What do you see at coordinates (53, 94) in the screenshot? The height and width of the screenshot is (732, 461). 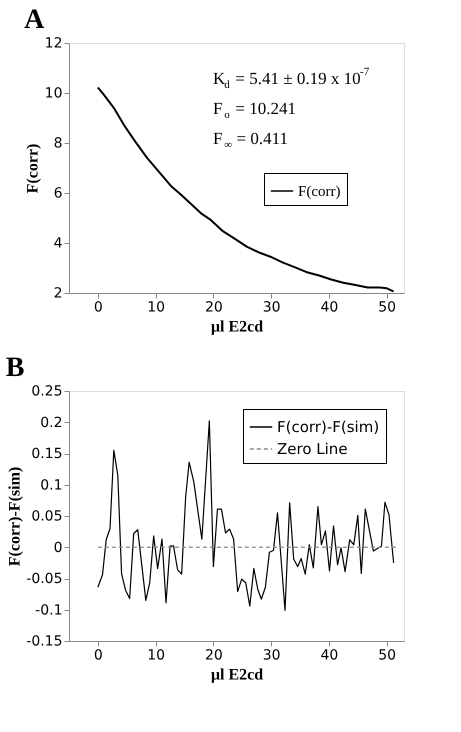 I see `y-tick-label: 10` at bounding box center [53, 94].